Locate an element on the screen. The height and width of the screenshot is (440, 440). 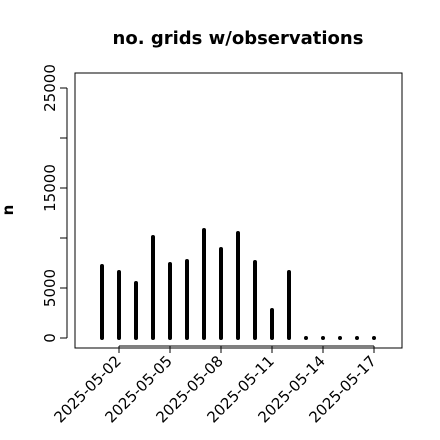
y-tick-label: 25000 is located at coordinates (50, 88).